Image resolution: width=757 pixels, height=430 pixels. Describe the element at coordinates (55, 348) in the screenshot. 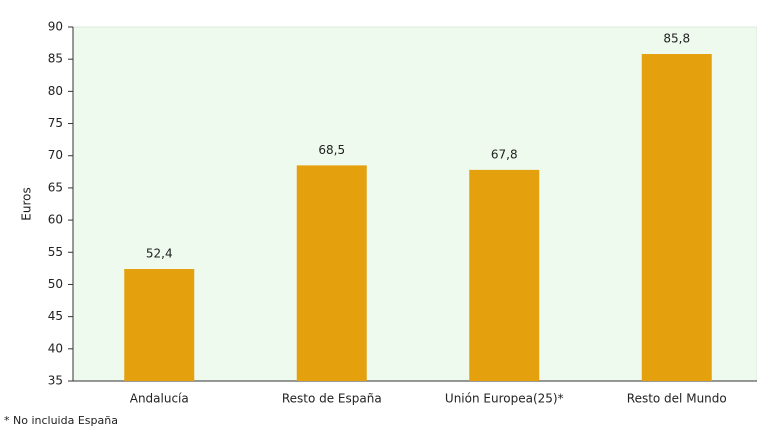

I see `y-tick-label: 40` at that location.